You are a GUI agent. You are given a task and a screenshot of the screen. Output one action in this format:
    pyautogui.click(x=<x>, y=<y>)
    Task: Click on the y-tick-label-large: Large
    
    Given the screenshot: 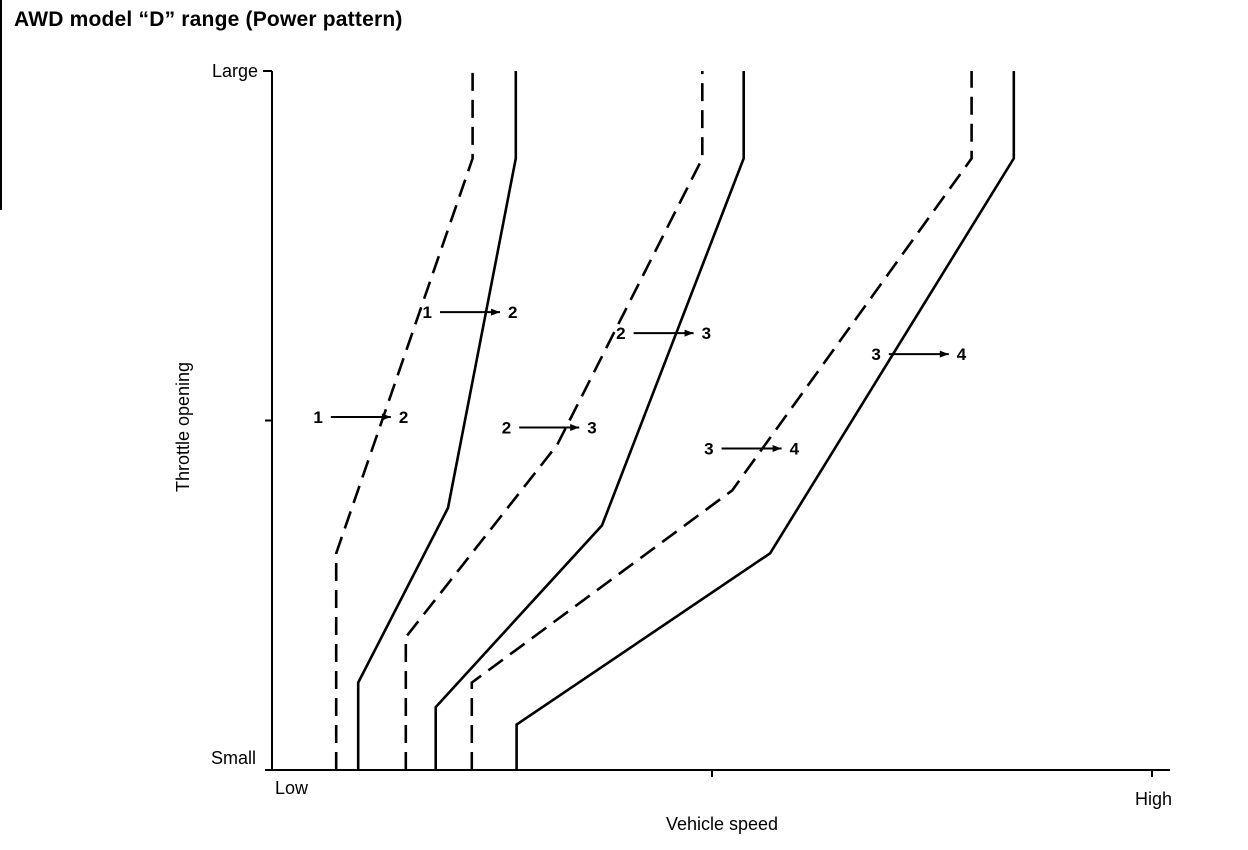 What is the action you would take?
    pyautogui.click(x=235, y=71)
    